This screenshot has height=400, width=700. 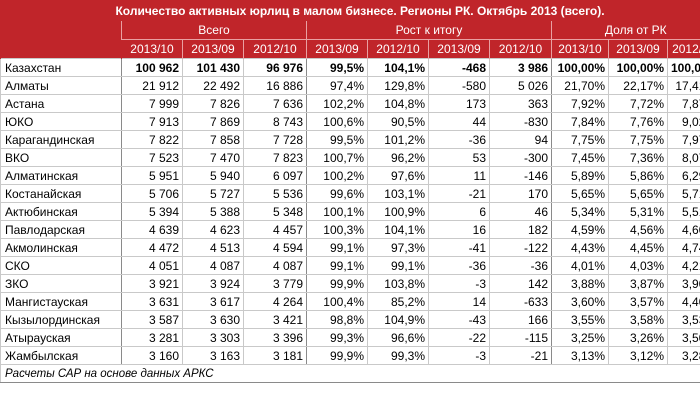 I want to click on value-cell: 142, so click(x=520, y=283).